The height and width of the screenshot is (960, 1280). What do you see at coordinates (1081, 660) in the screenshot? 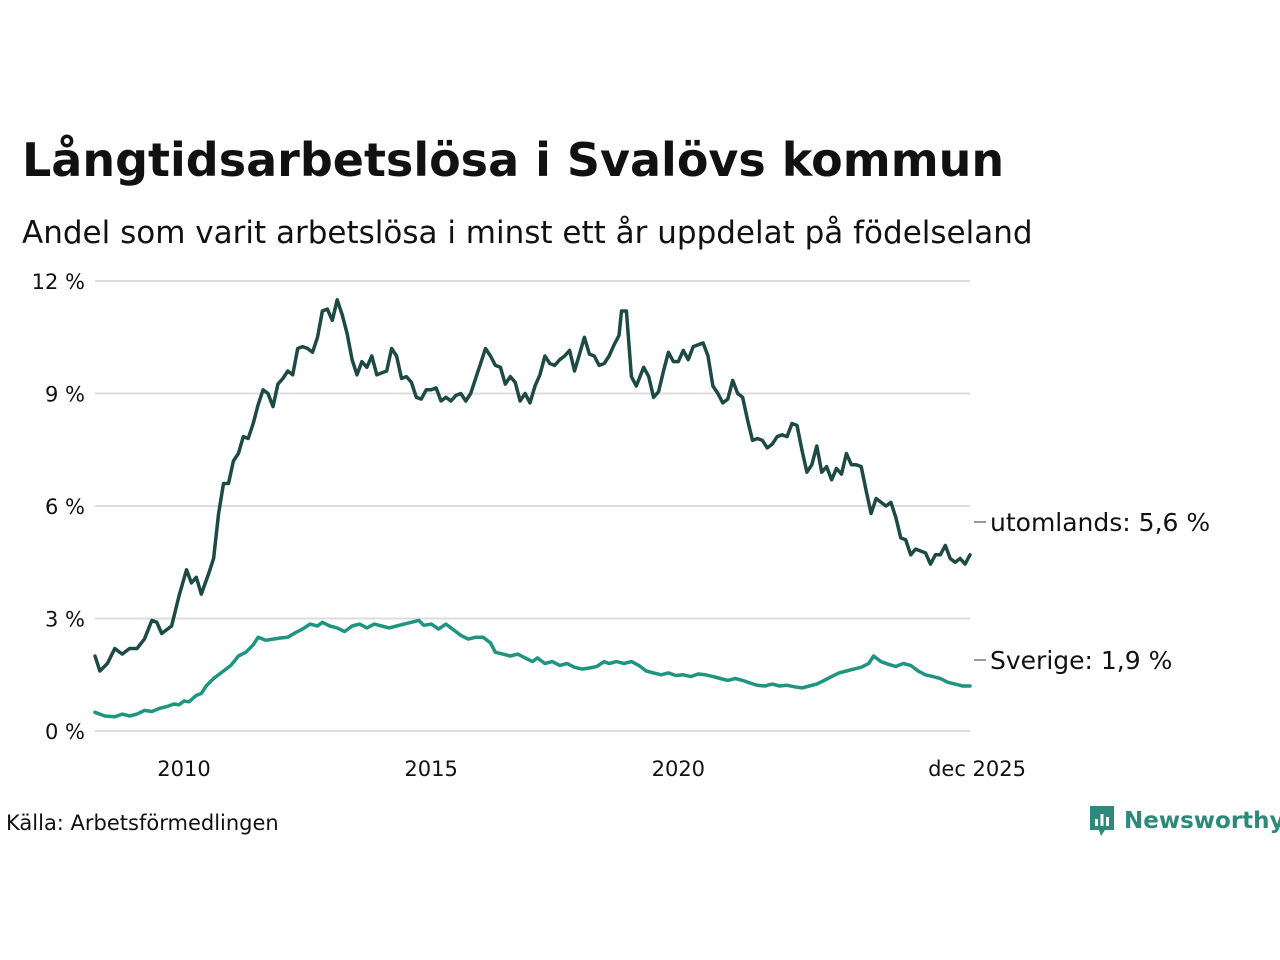
I see `series-label-sverige: Sverige: 1,9 %` at bounding box center [1081, 660].